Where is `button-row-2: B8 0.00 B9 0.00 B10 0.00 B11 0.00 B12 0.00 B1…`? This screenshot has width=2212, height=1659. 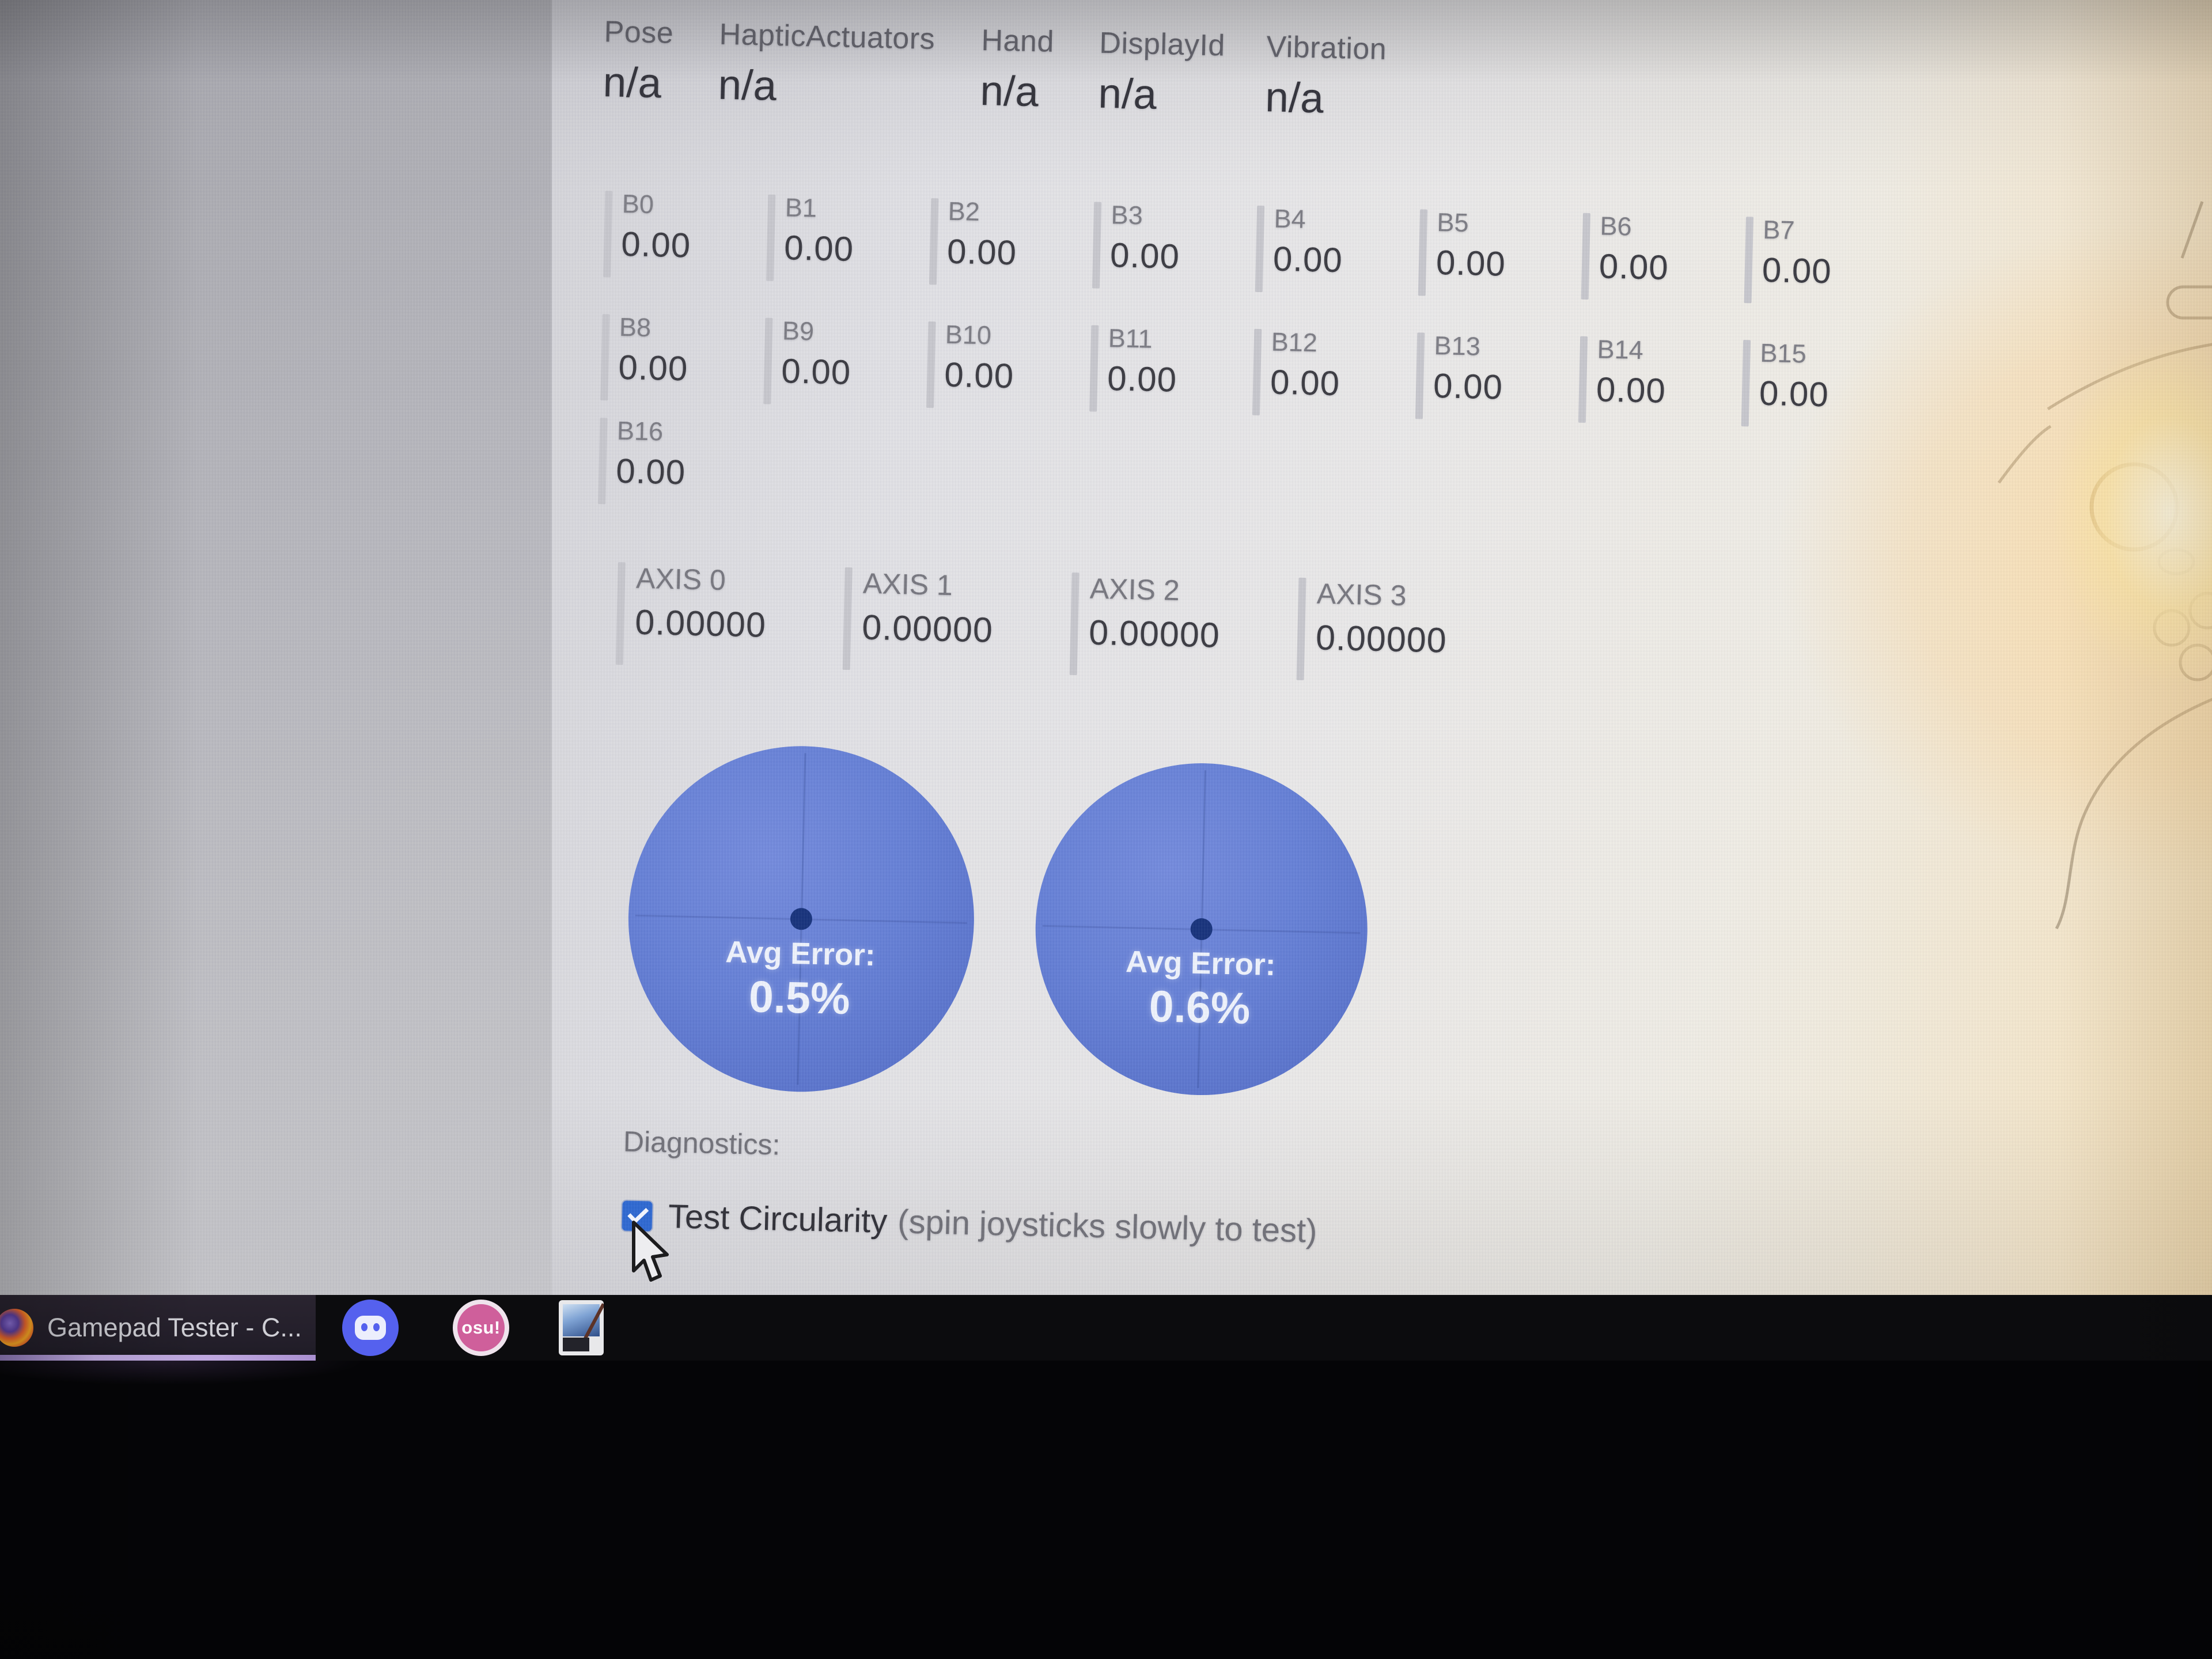 button-row-2: B8 0.00 B9 0.00 B10 0.00 B11 0.00 B12 0.00 B1… is located at coordinates (1253, 371).